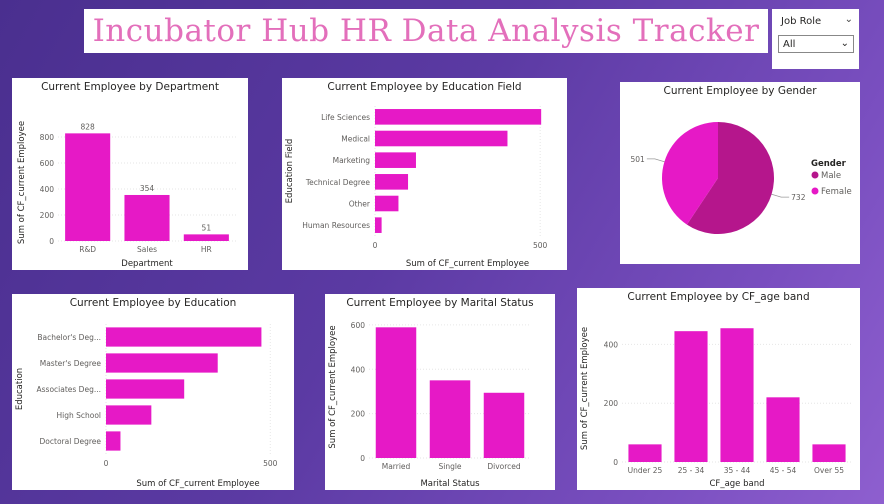 This screenshot has height=504, width=884. I want to click on x-tick-label: R&D, so click(87, 249).